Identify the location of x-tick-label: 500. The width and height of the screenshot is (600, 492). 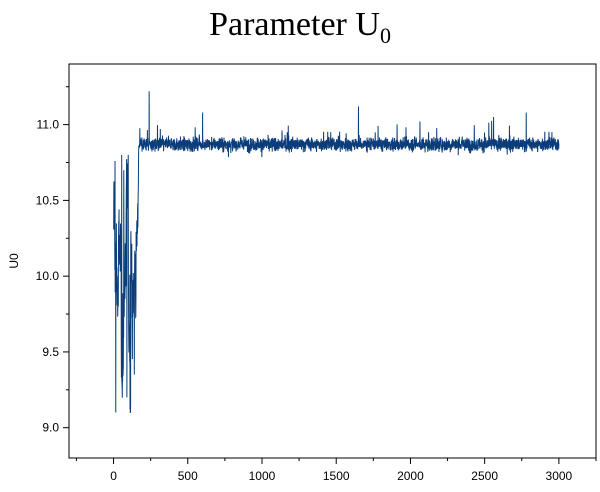
(188, 476).